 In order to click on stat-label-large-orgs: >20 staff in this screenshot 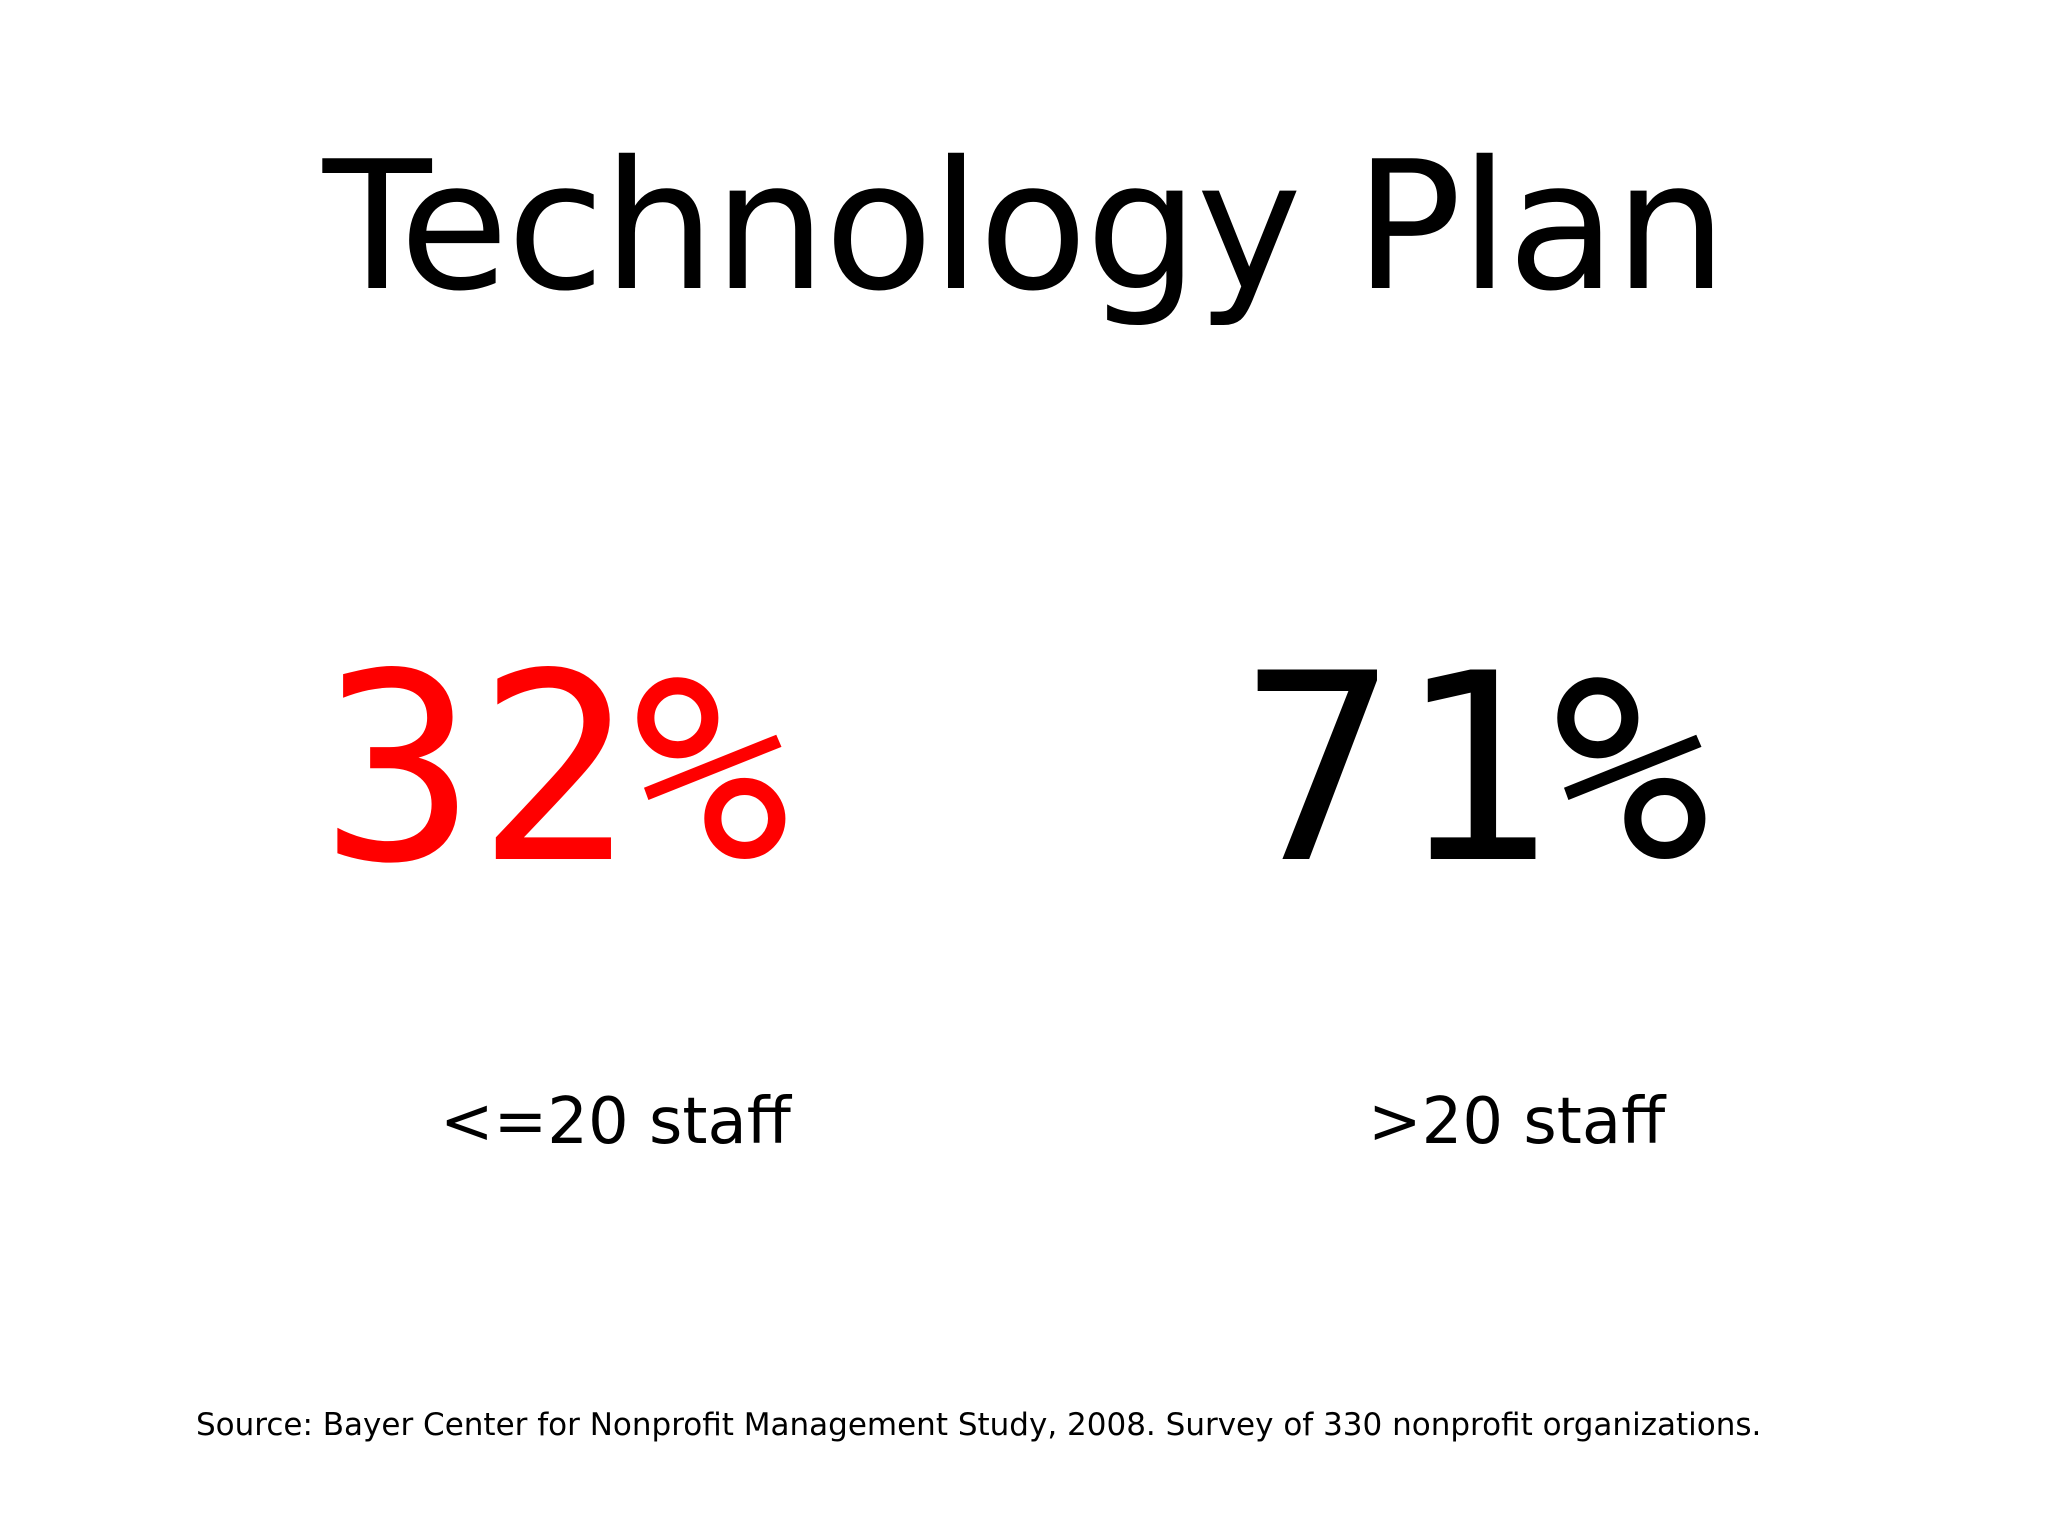, I will do `click(1517, 1122)`.